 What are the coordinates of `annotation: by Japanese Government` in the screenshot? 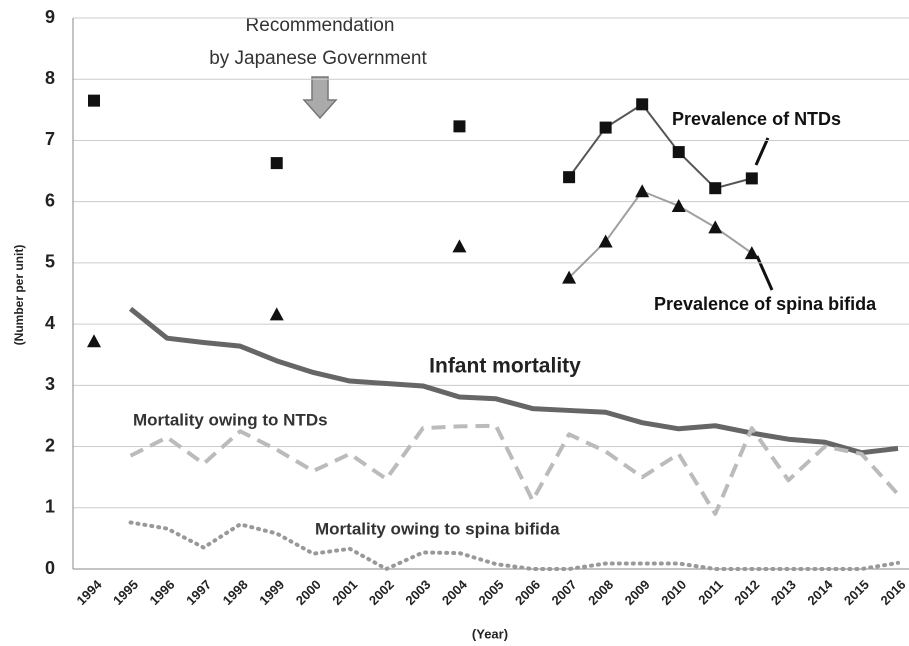 It's located at (318, 58).